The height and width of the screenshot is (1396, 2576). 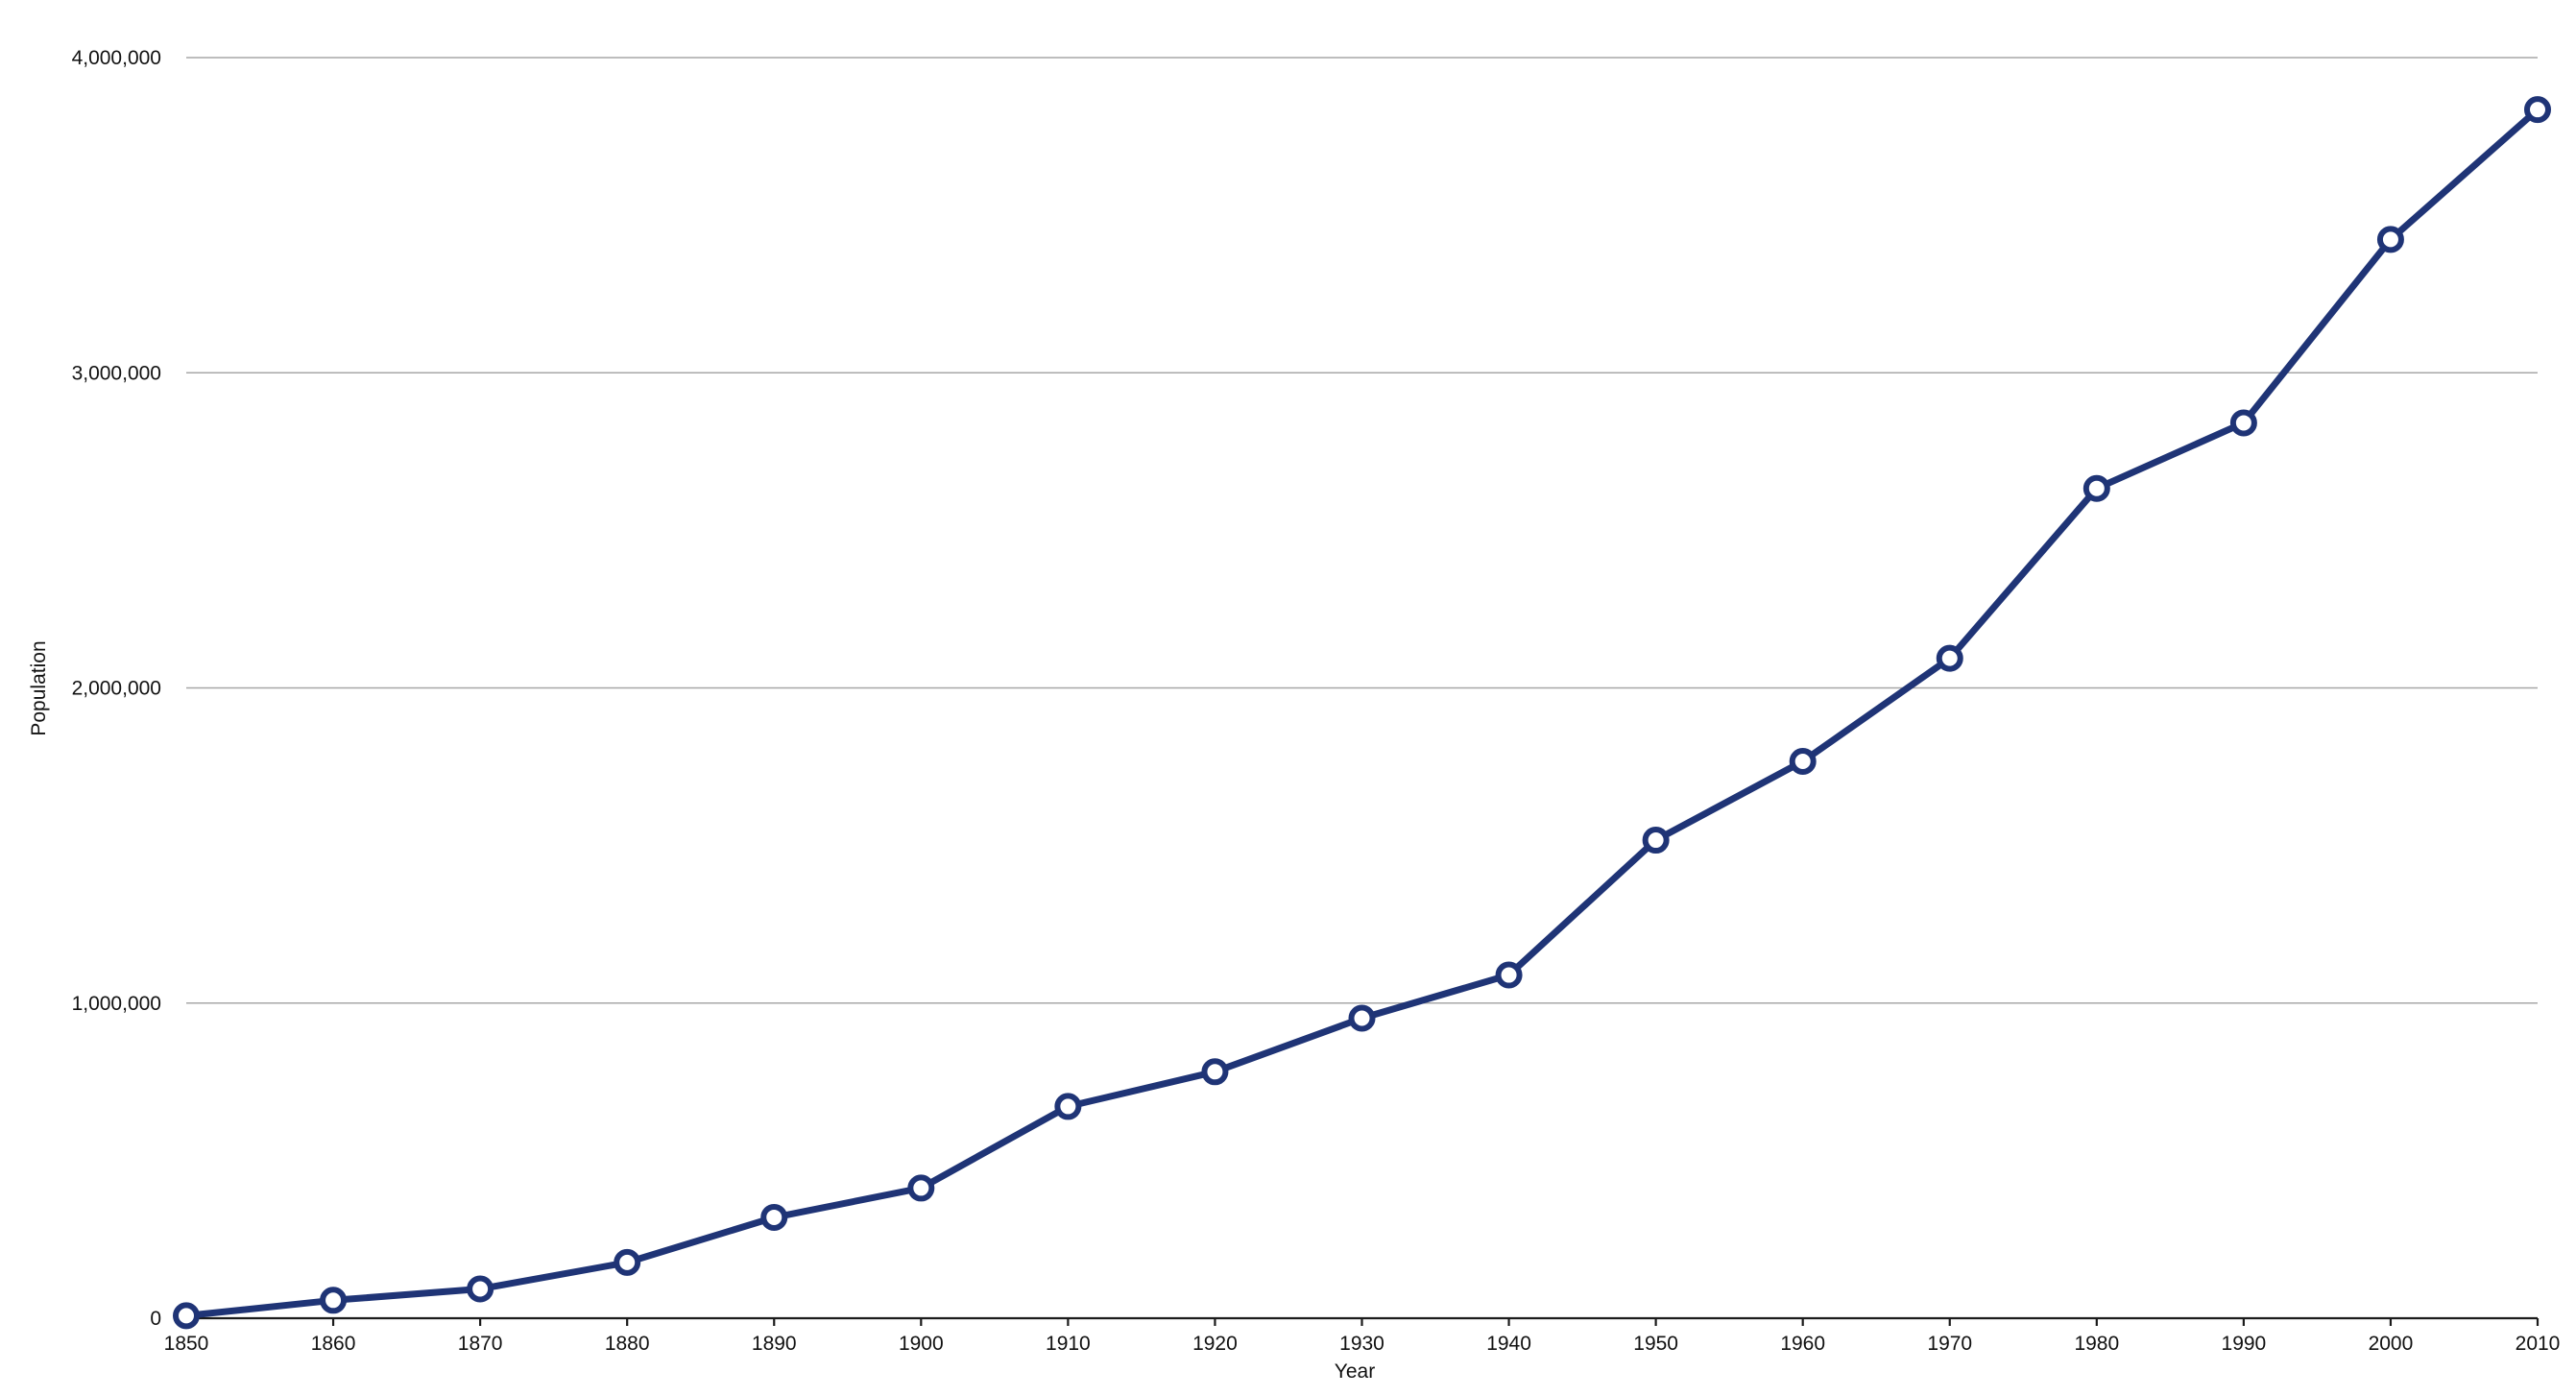 I want to click on data-point-1960, so click(x=1803, y=761).